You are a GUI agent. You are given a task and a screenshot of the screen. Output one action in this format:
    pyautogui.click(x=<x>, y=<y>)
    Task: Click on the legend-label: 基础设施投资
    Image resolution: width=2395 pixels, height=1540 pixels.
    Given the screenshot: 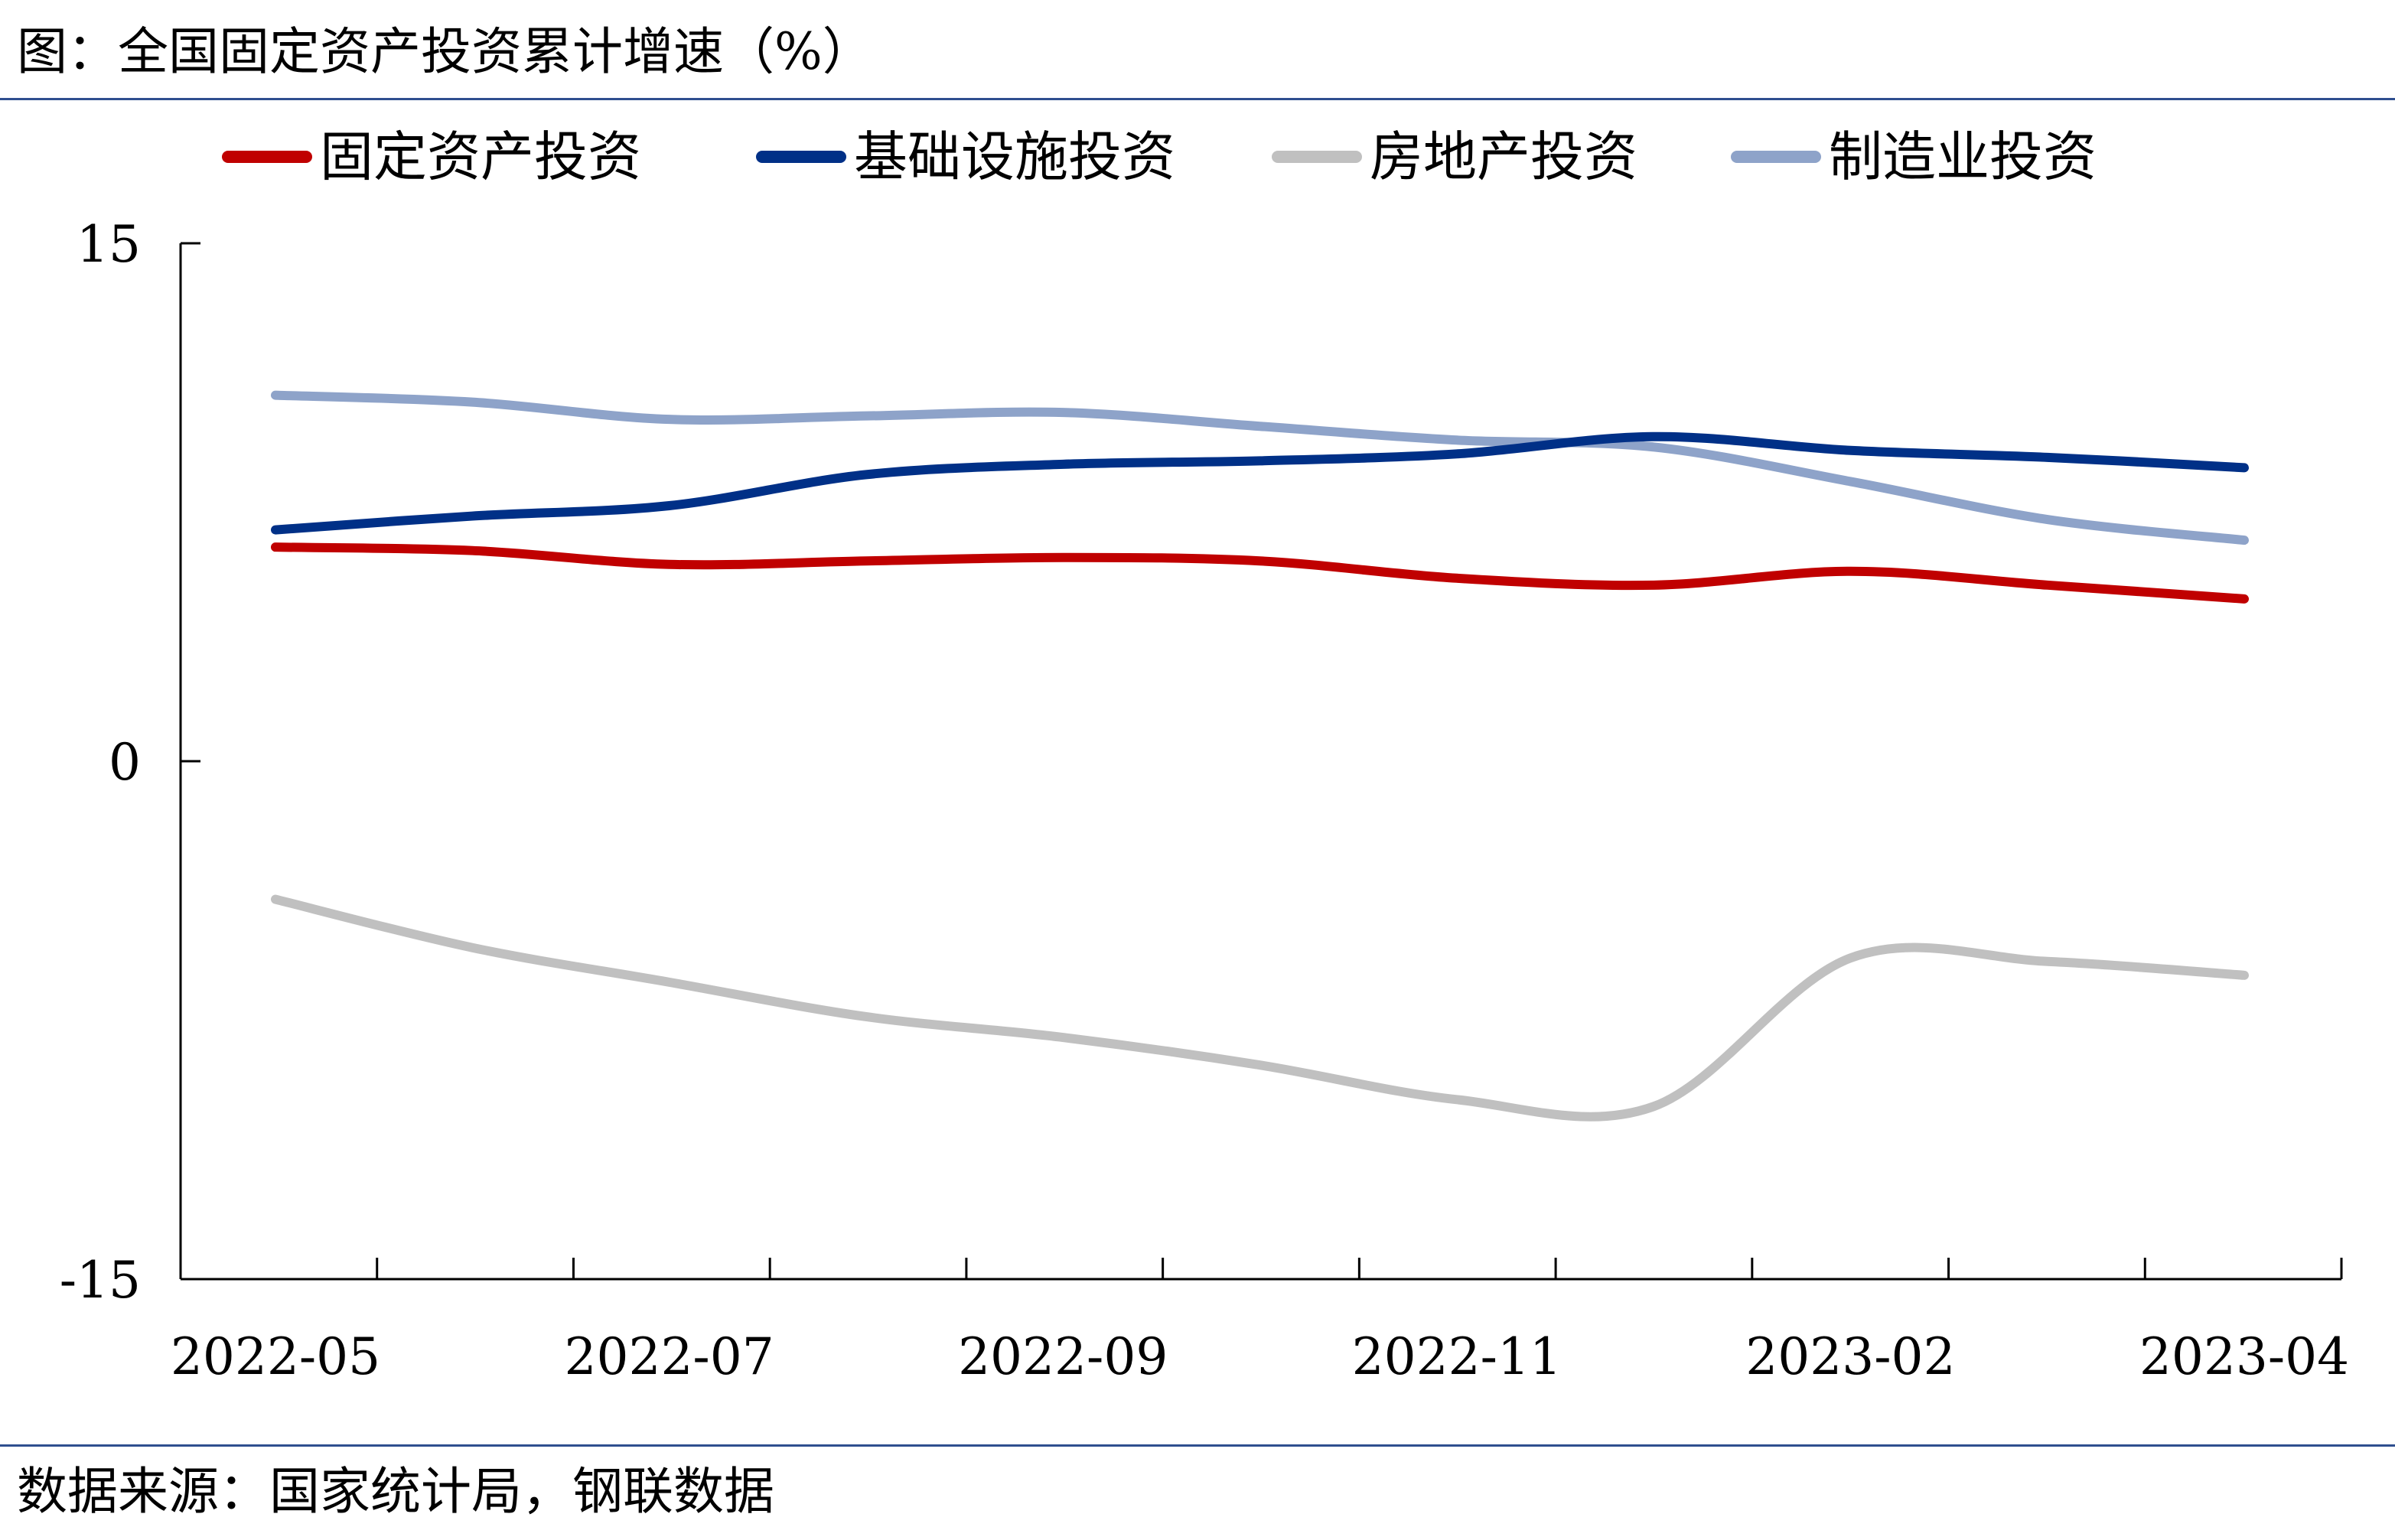 What is the action you would take?
    pyautogui.click(x=1014, y=156)
    